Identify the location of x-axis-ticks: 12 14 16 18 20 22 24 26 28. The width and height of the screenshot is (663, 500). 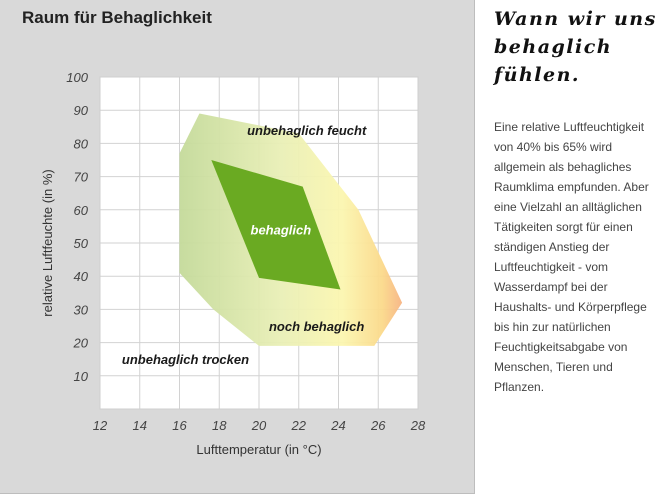
(259, 425).